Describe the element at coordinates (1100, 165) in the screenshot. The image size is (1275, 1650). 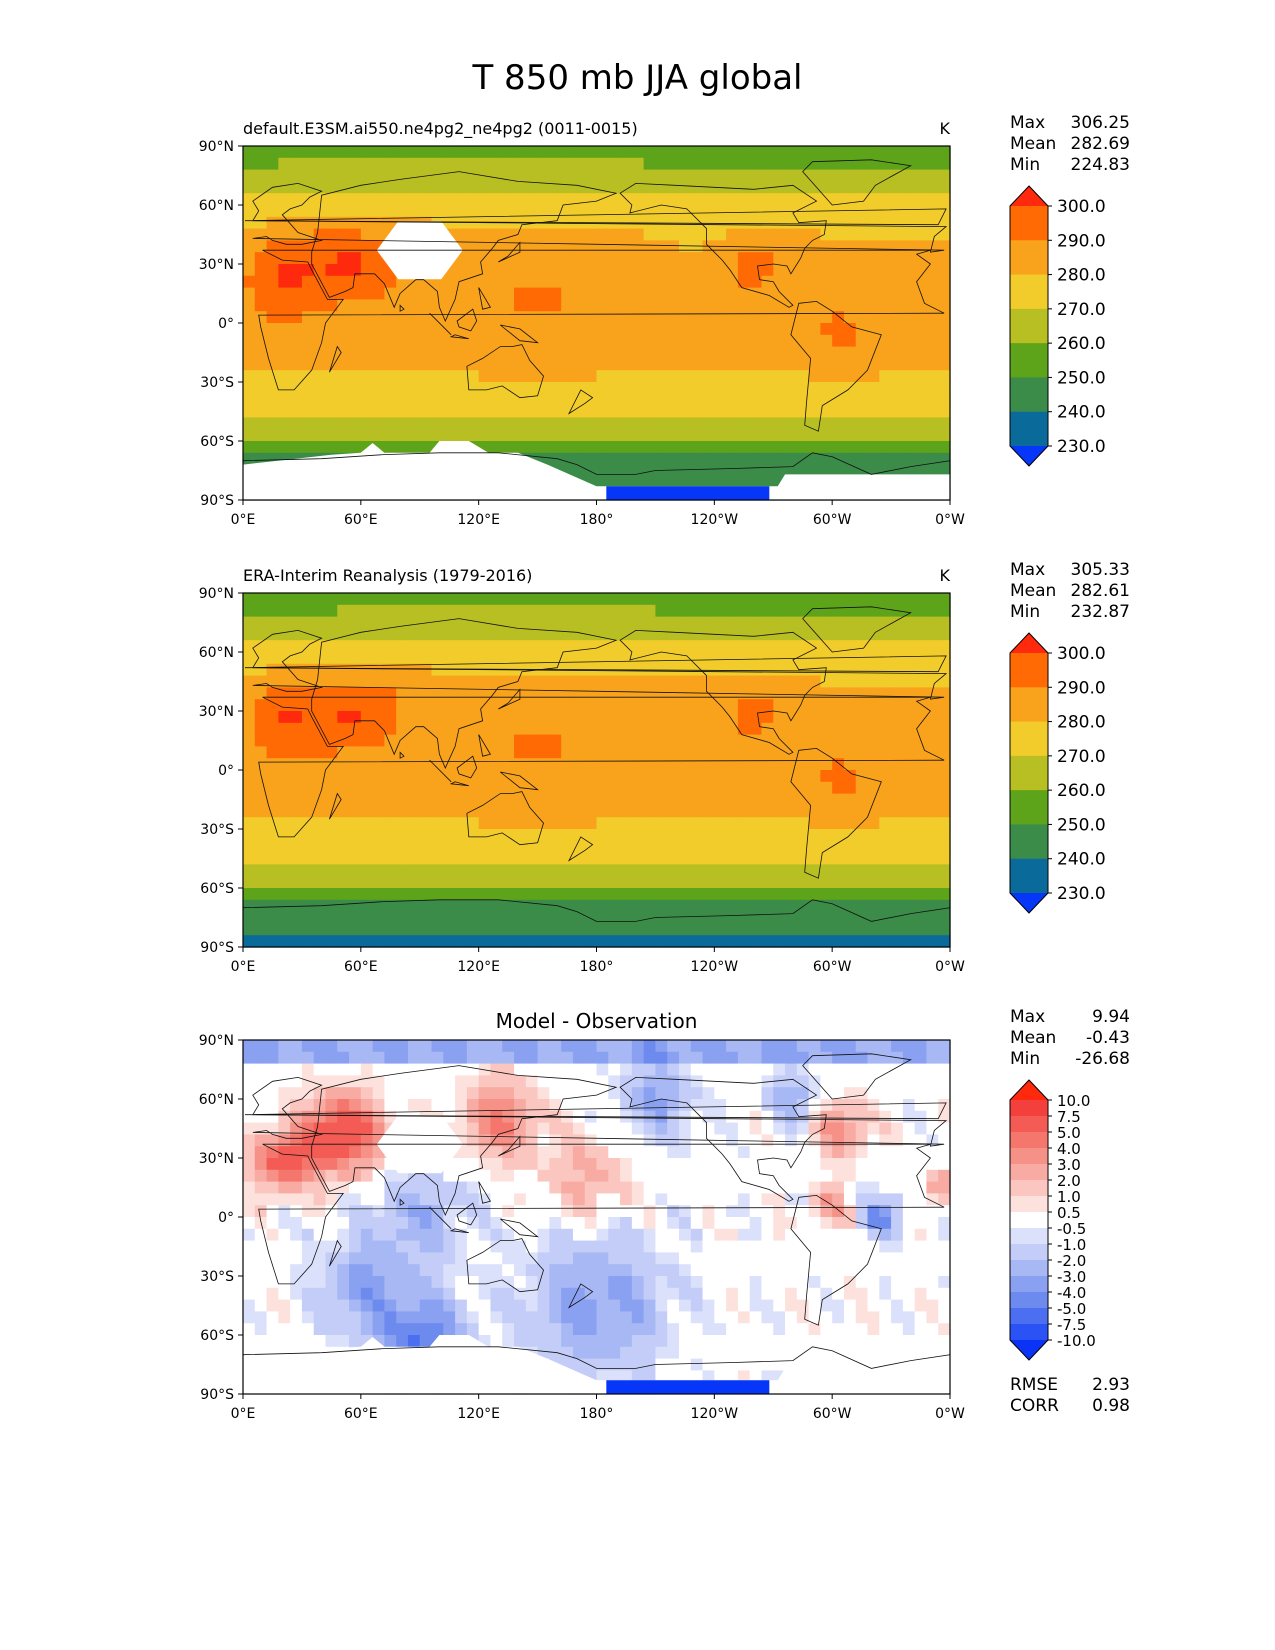
I see `stat-value: 224.83` at that location.